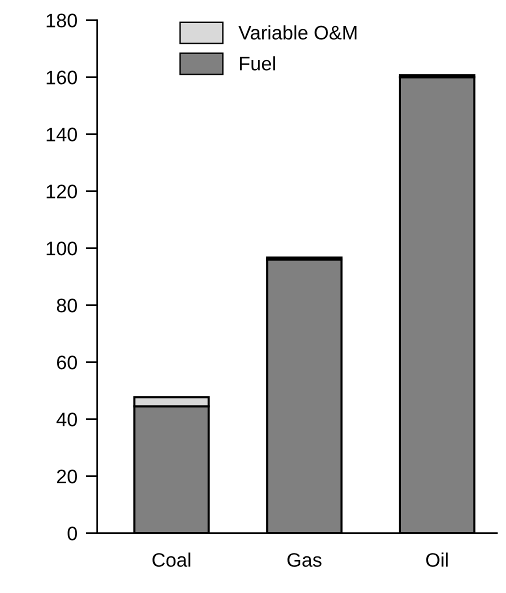 Image resolution: width=506 pixels, height=593 pixels. Describe the element at coordinates (61, 77) in the screenshot. I see `y-tick-label: 160` at that location.